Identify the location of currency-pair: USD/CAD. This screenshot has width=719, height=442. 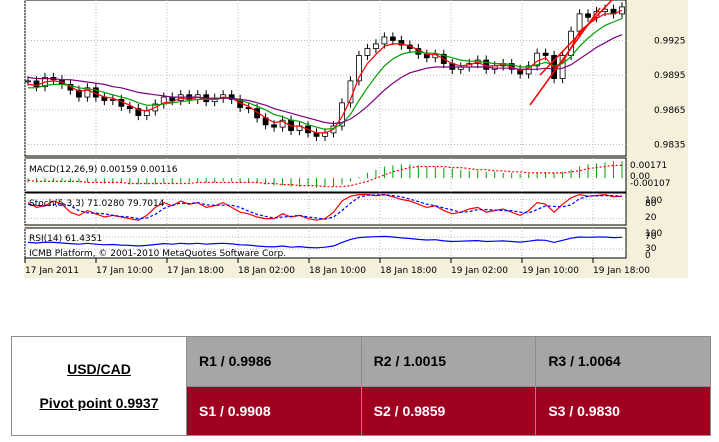
(99, 369).